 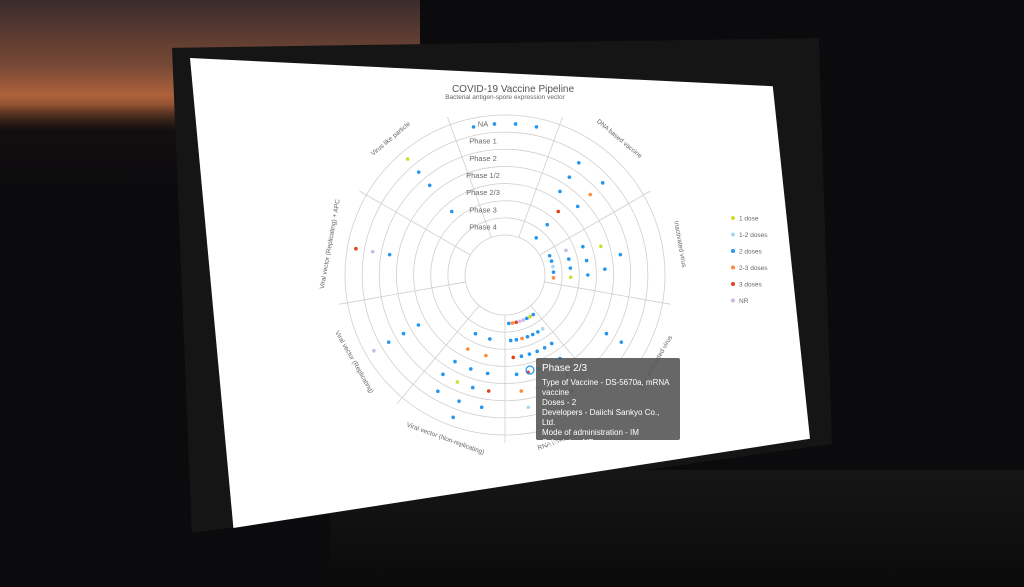 What do you see at coordinates (568, 442) in the screenshot?
I see `tooltip-line: Schedule - NR` at bounding box center [568, 442].